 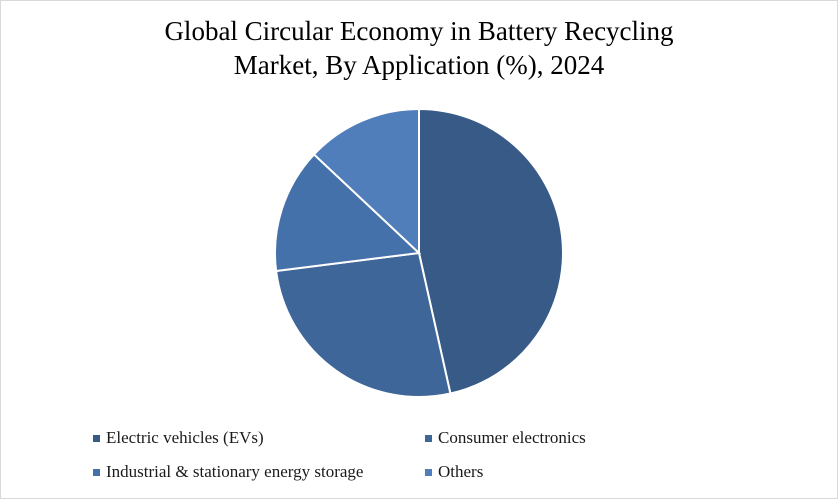 I want to click on legend-item-electric-vehicles: Electric vehicles (EVs), so click(x=178, y=438).